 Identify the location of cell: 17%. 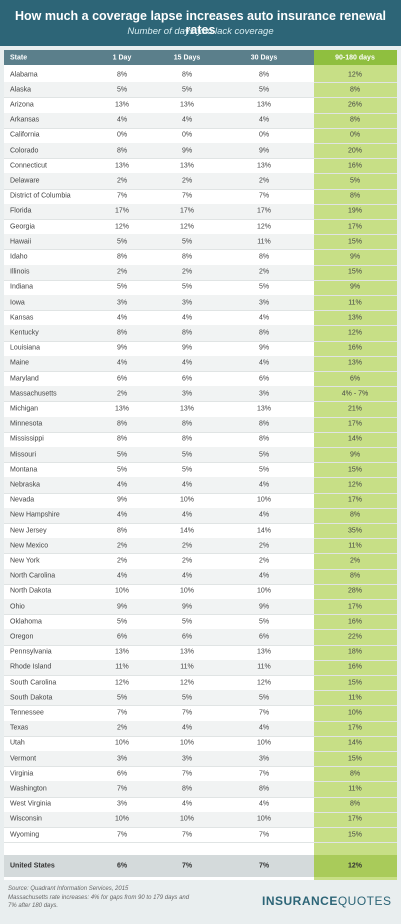
(355, 819).